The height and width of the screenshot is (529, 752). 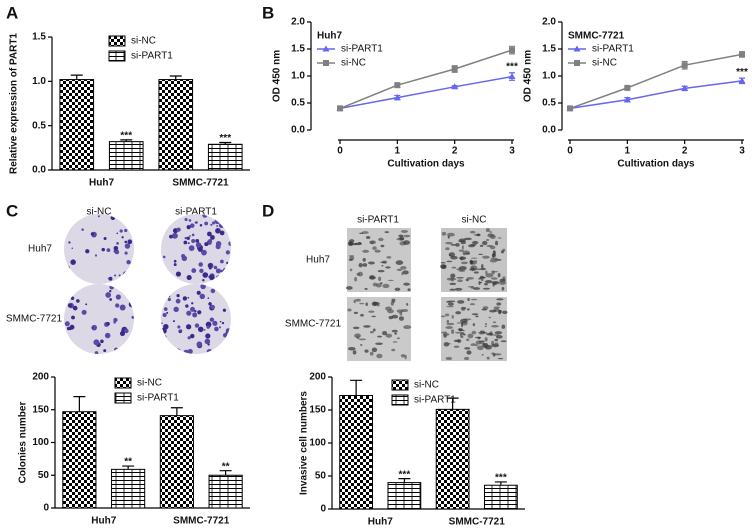 What do you see at coordinates (39, 170) in the screenshot?
I see `y-tick-label: 0.0` at bounding box center [39, 170].